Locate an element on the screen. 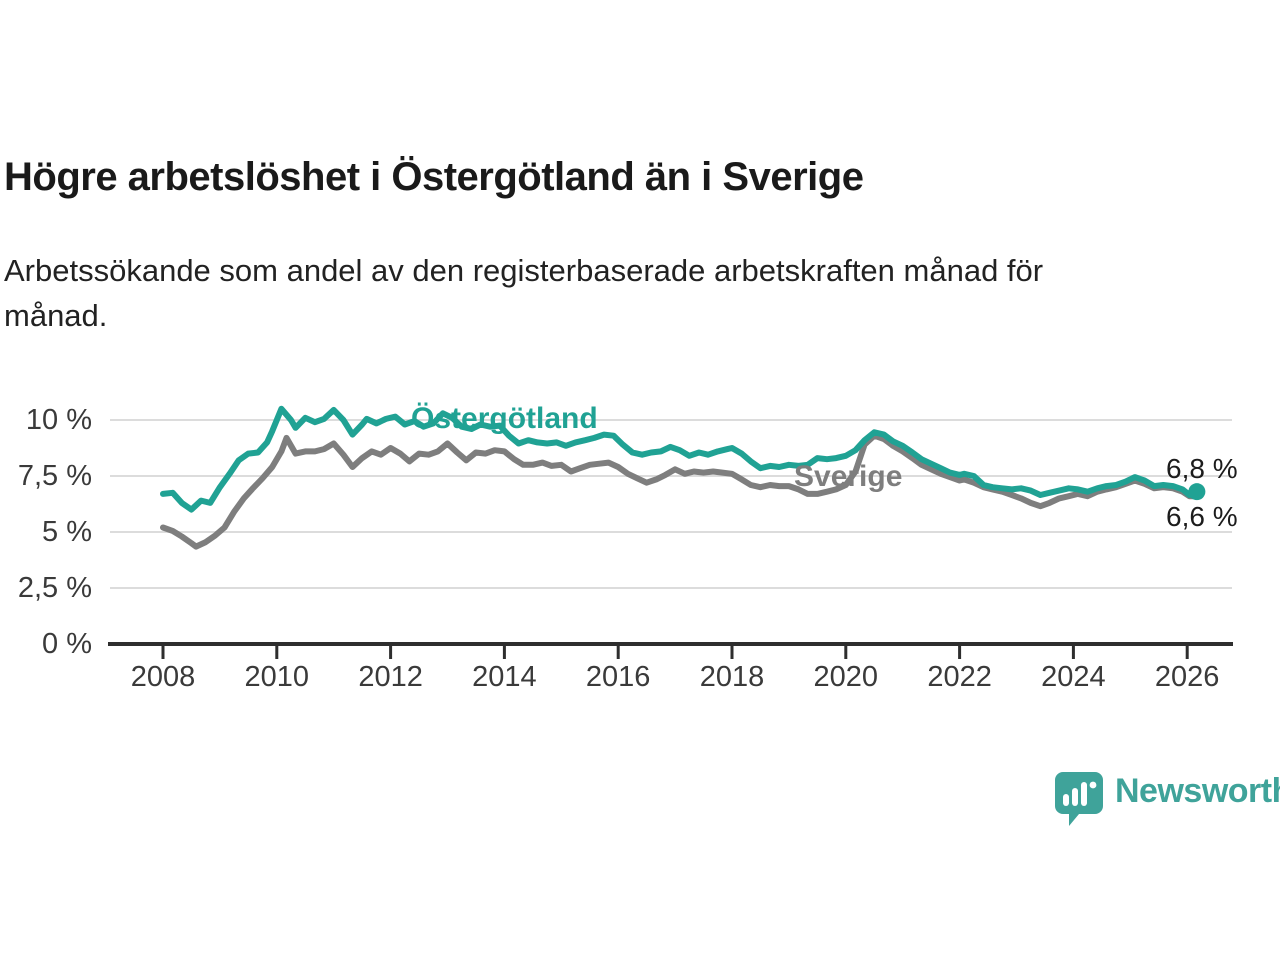 Image resolution: width=1280 pixels, height=960 pixels. x-tick-label: 2012 is located at coordinates (390, 677).